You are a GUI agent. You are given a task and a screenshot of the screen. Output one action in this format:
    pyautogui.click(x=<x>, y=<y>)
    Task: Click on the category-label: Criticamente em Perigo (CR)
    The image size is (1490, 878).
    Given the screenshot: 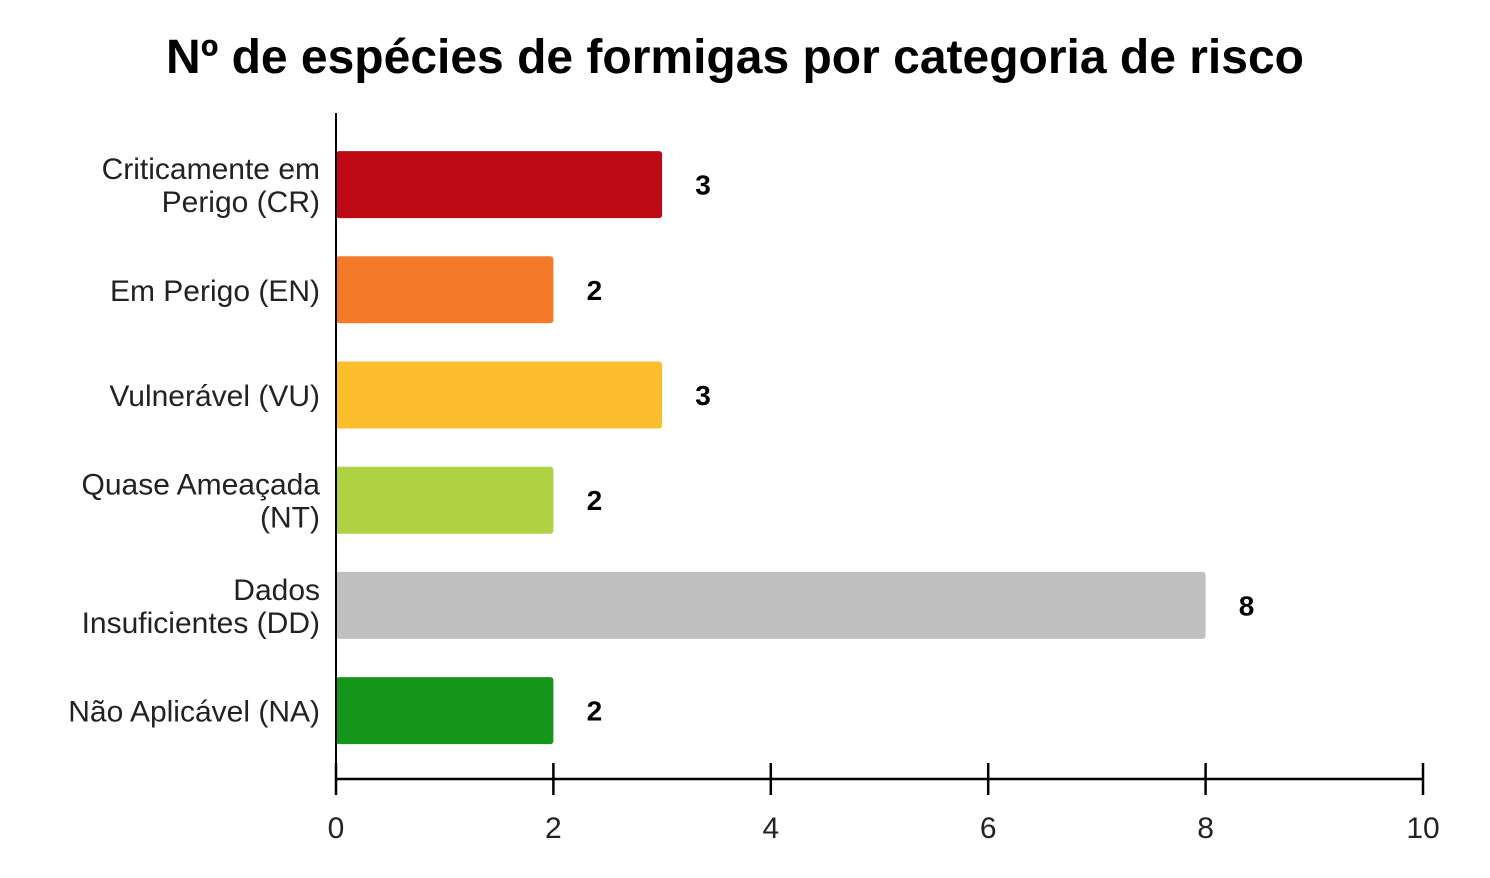 What is the action you would take?
    pyautogui.click(x=211, y=186)
    